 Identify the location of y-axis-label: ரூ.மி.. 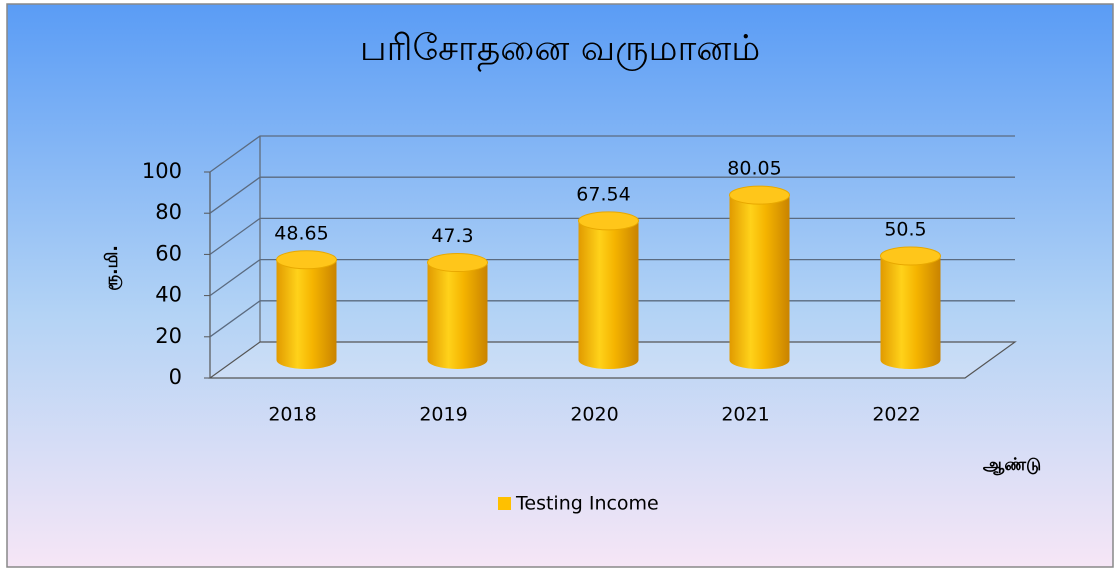
(112, 268).